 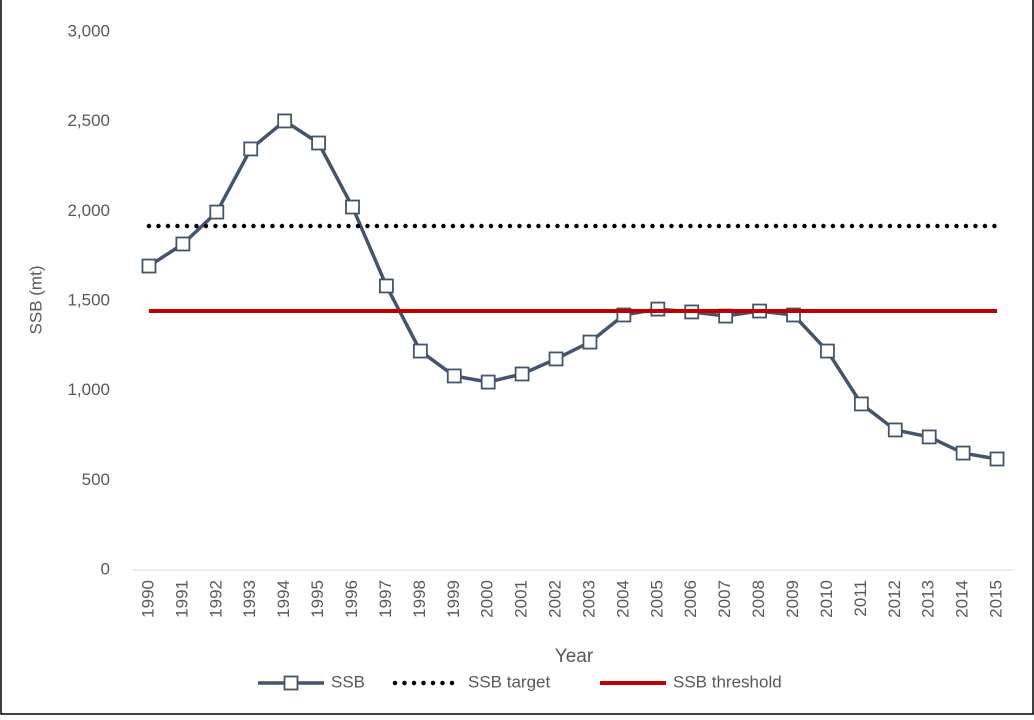 I want to click on x-axis-title: Year, so click(x=574, y=656).